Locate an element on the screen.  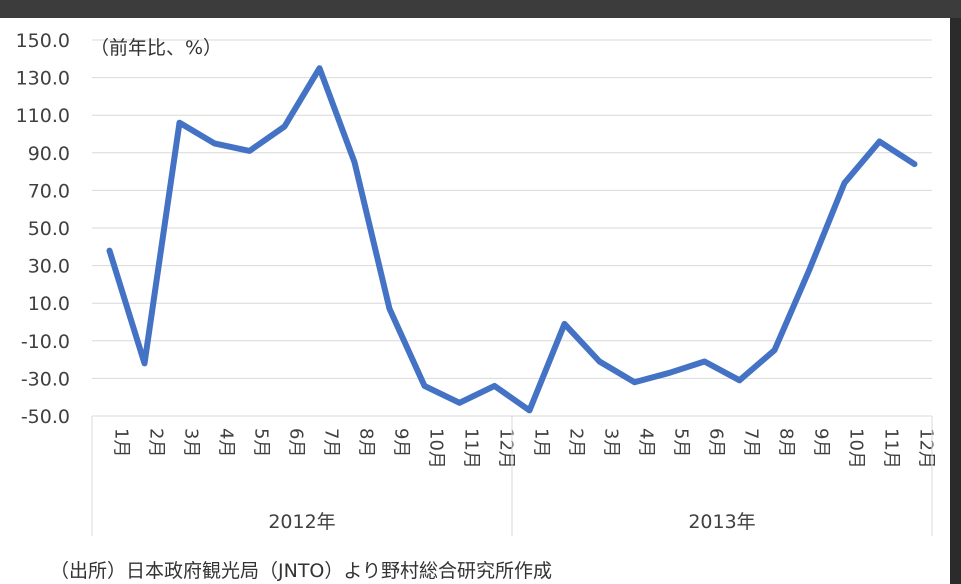
y-tick-label: -50.0 is located at coordinates (45, 417).